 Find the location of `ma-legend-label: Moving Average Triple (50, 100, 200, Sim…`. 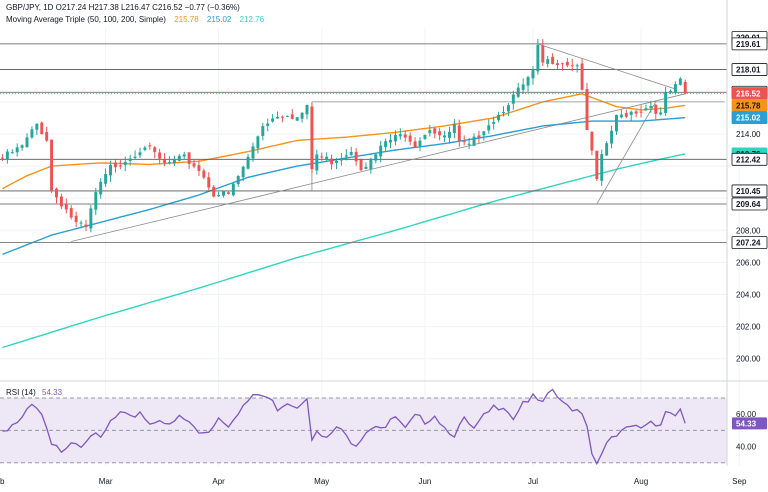

ma-legend-label: Moving Average Triple (50, 100, 200, Sim… is located at coordinates (86, 19).